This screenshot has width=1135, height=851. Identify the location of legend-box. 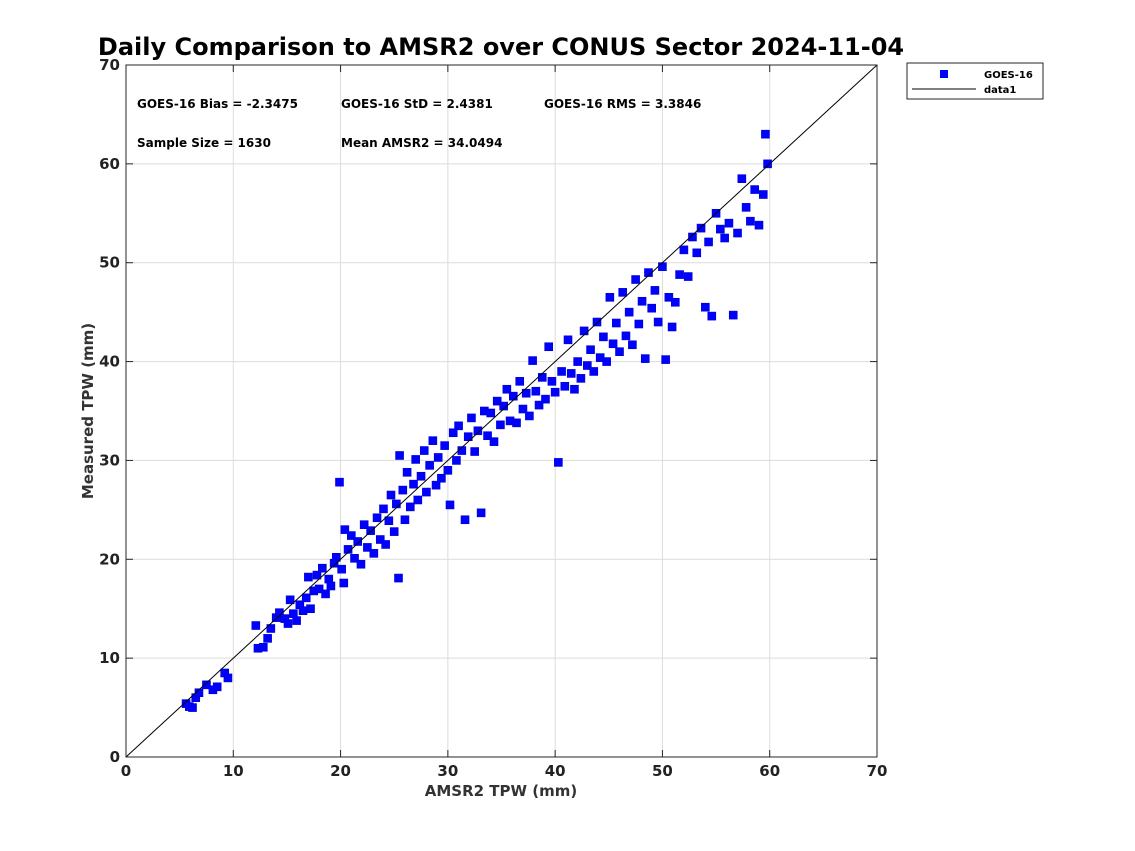
(975, 81).